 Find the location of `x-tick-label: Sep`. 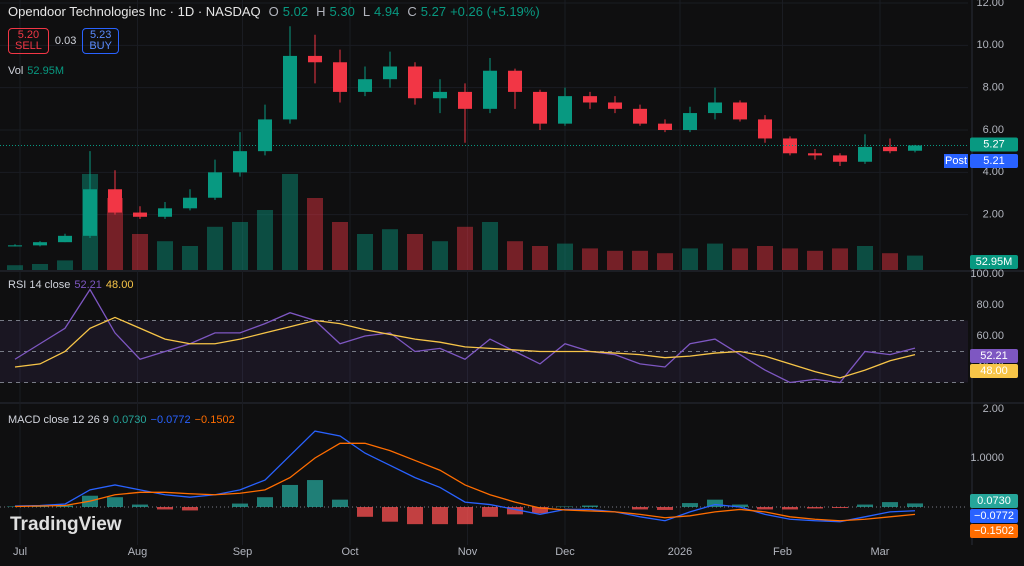

x-tick-label: Sep is located at coordinates (243, 552).